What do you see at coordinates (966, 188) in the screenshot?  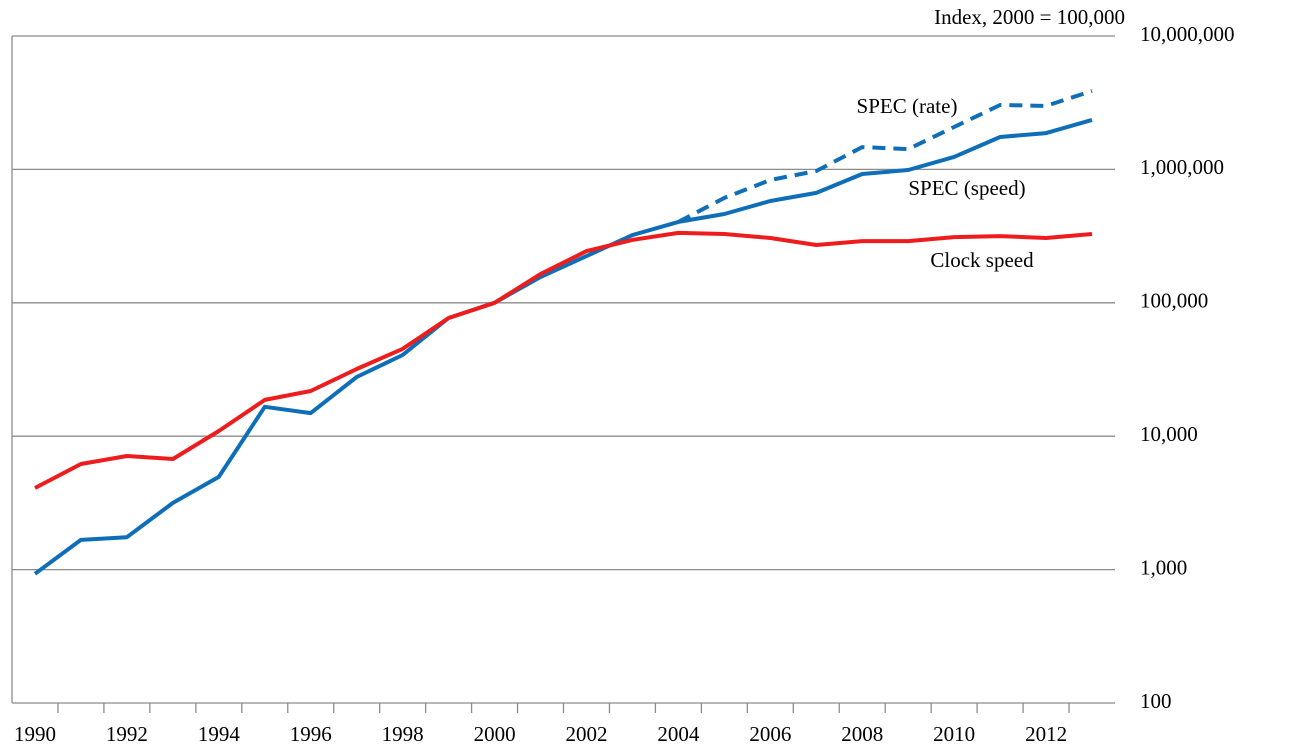 I see `series-label: SPEC (speed)` at bounding box center [966, 188].